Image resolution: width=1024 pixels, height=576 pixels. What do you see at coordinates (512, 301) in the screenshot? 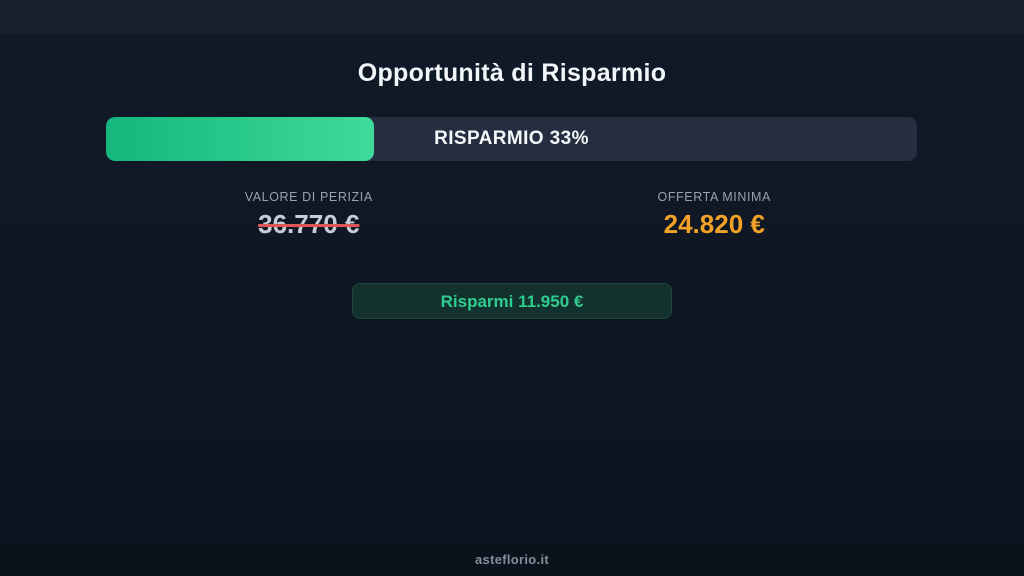
I see `savings-badge: Risparmi 11.950 €` at bounding box center [512, 301].